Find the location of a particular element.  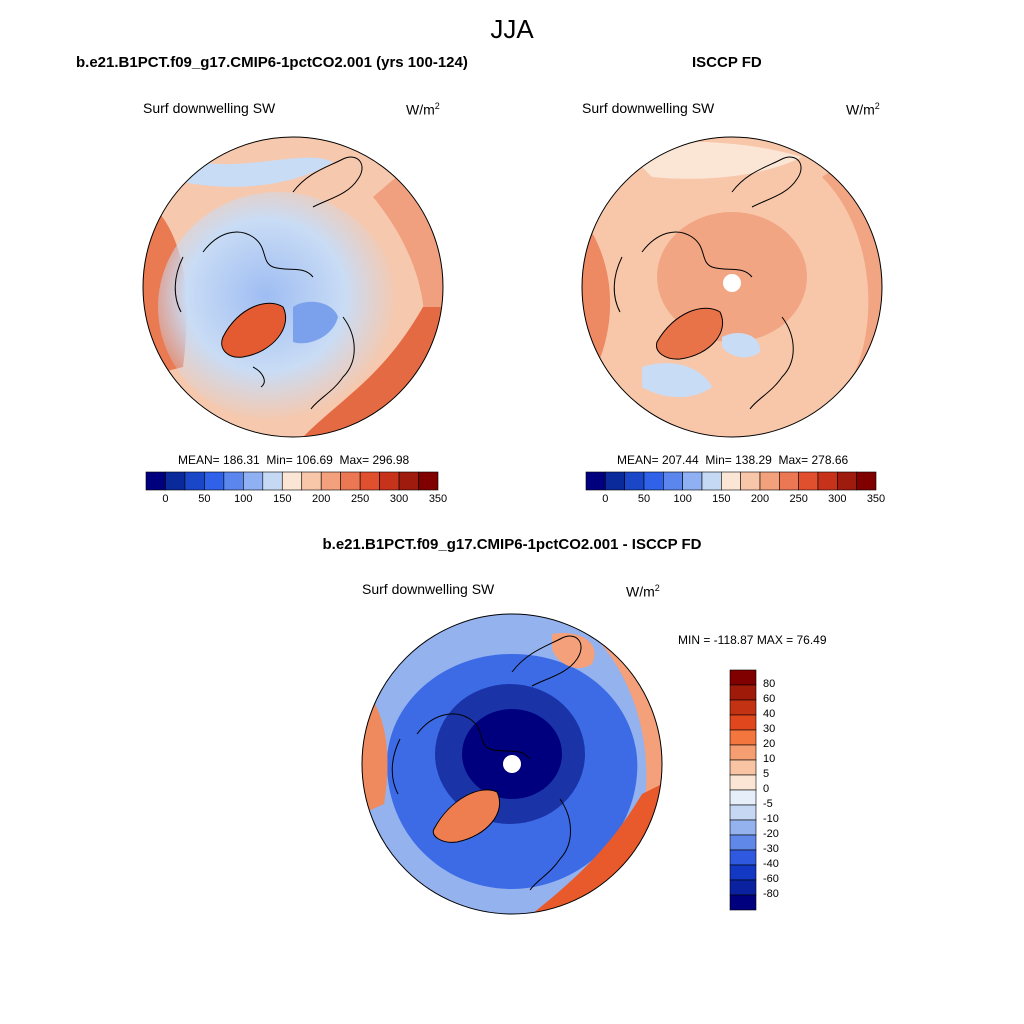

obs-colorbar-tick: 100 is located at coordinates (682, 499).